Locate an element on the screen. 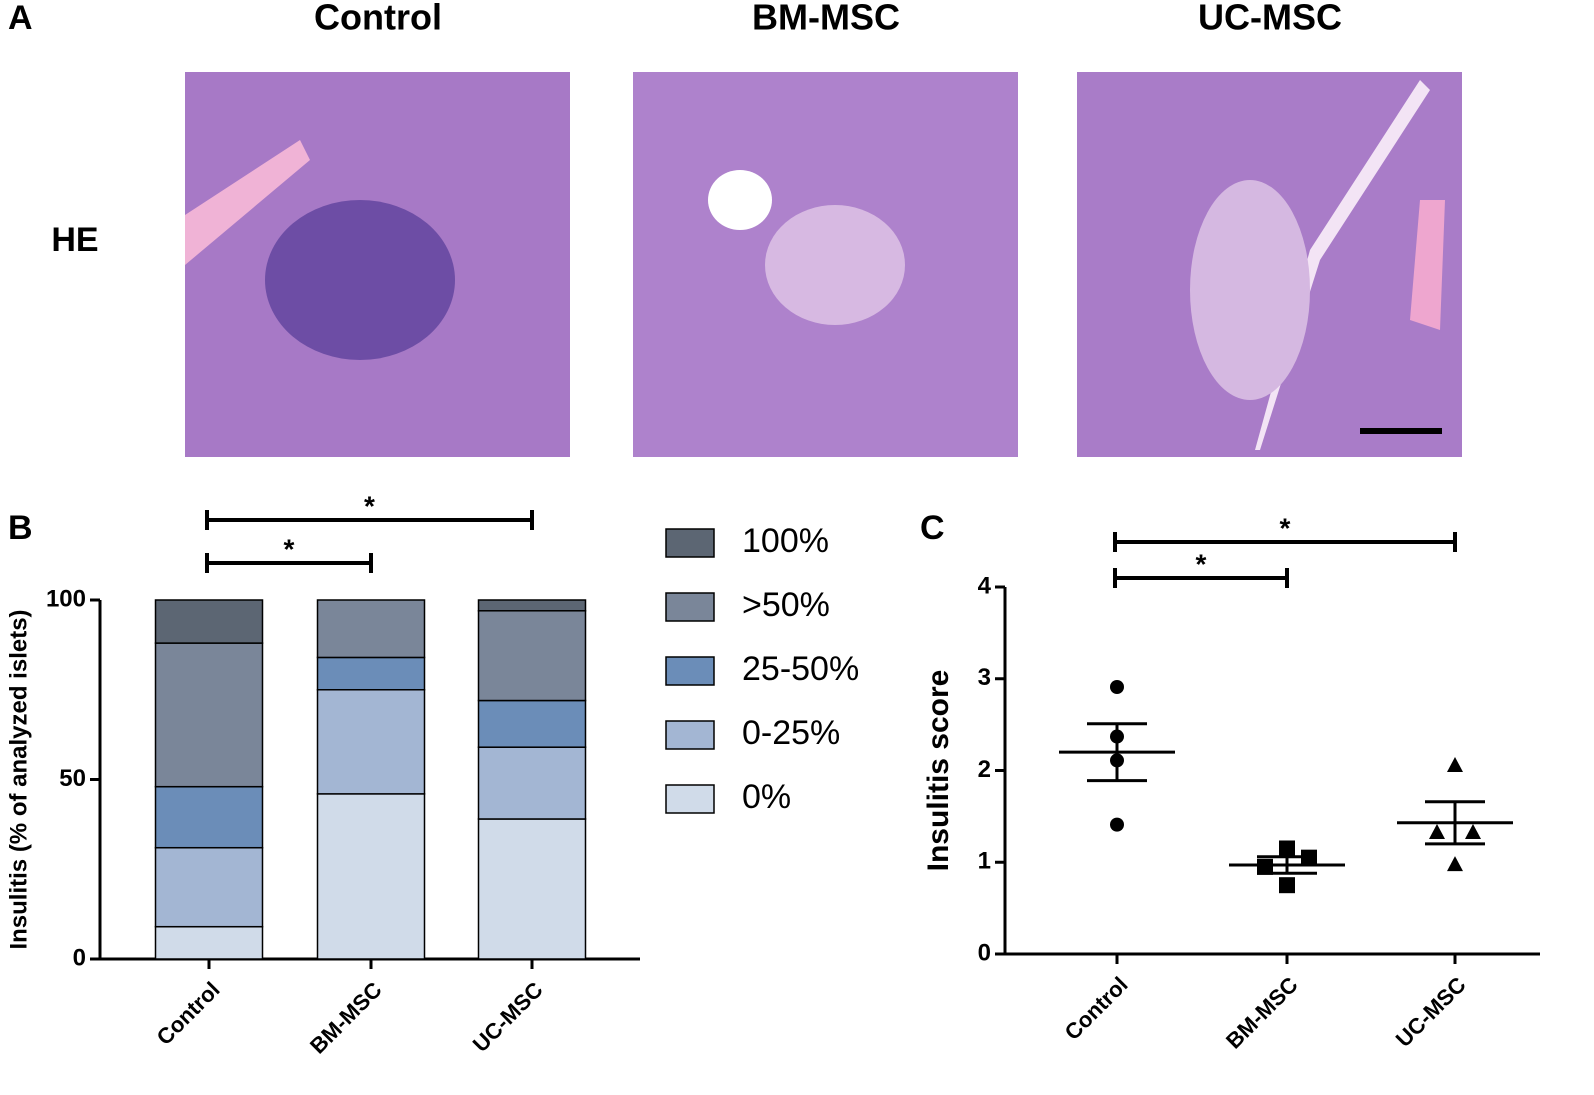  panel-label: B is located at coordinates (20, 528).